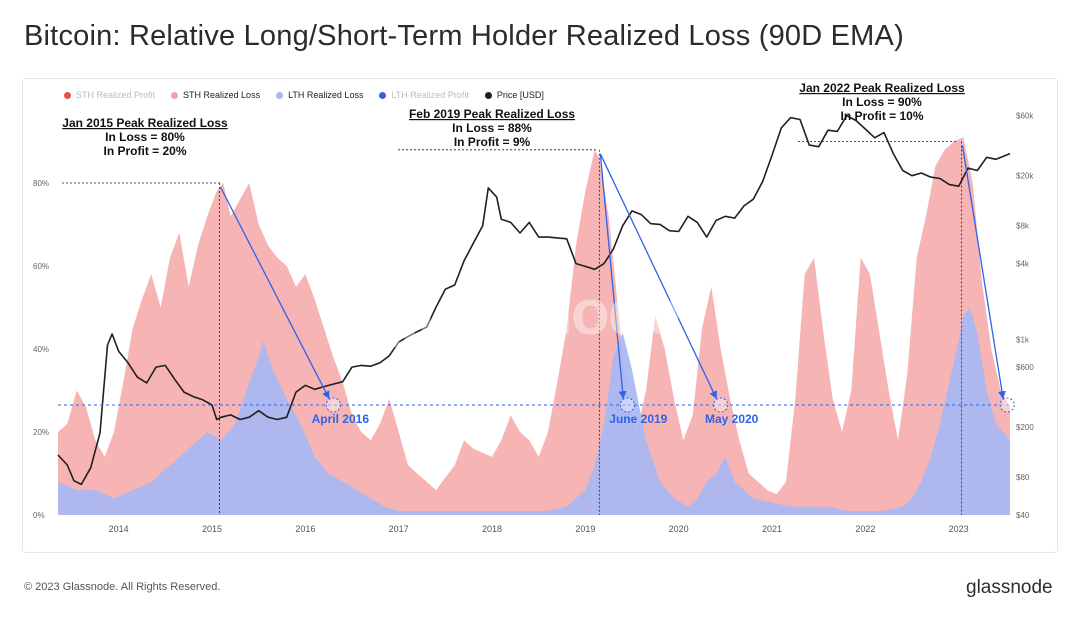  What do you see at coordinates (1009, 587) in the screenshot?
I see `brand-logo: glassnode` at bounding box center [1009, 587].